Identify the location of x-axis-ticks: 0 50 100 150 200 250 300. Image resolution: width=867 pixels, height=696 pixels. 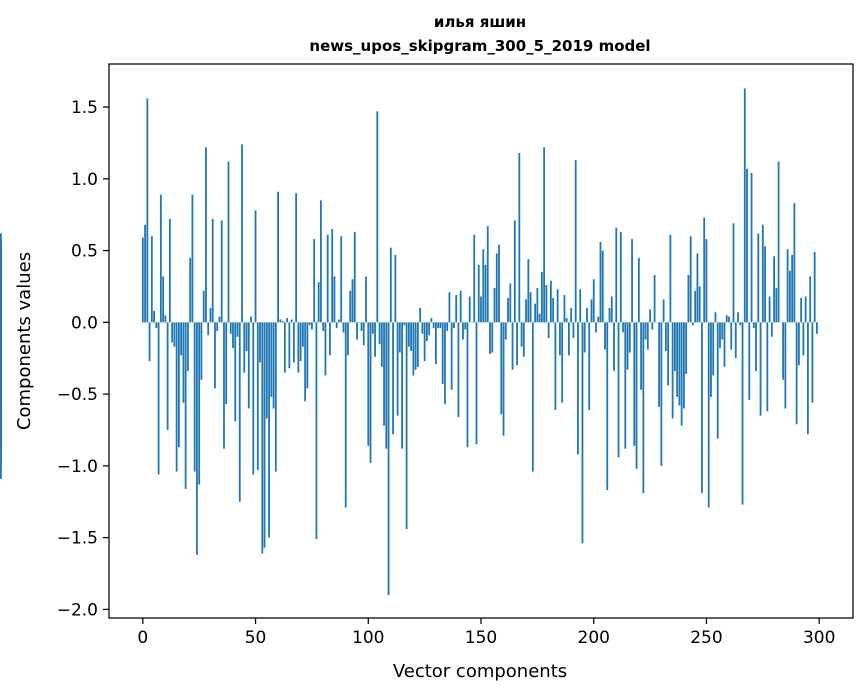
(486, 633).